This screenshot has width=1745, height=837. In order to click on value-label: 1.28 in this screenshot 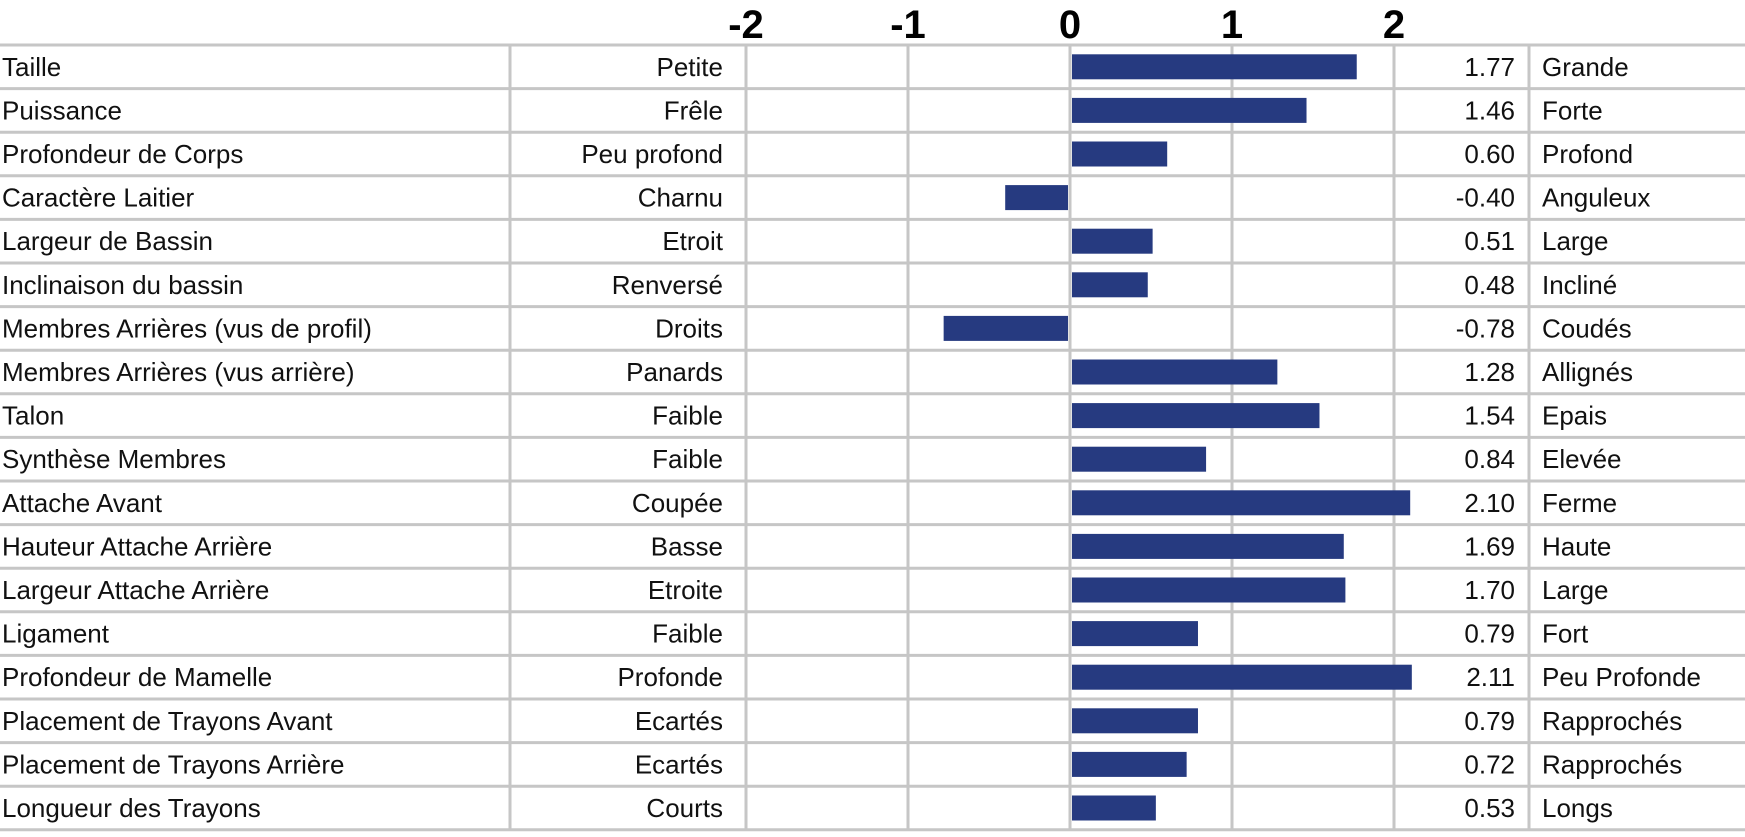, I will do `click(1489, 372)`.